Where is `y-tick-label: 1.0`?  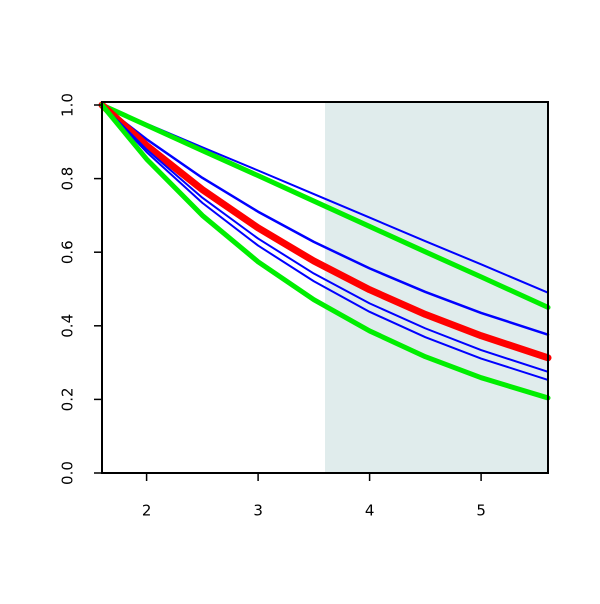 y-tick-label: 1.0 is located at coordinates (68, 105).